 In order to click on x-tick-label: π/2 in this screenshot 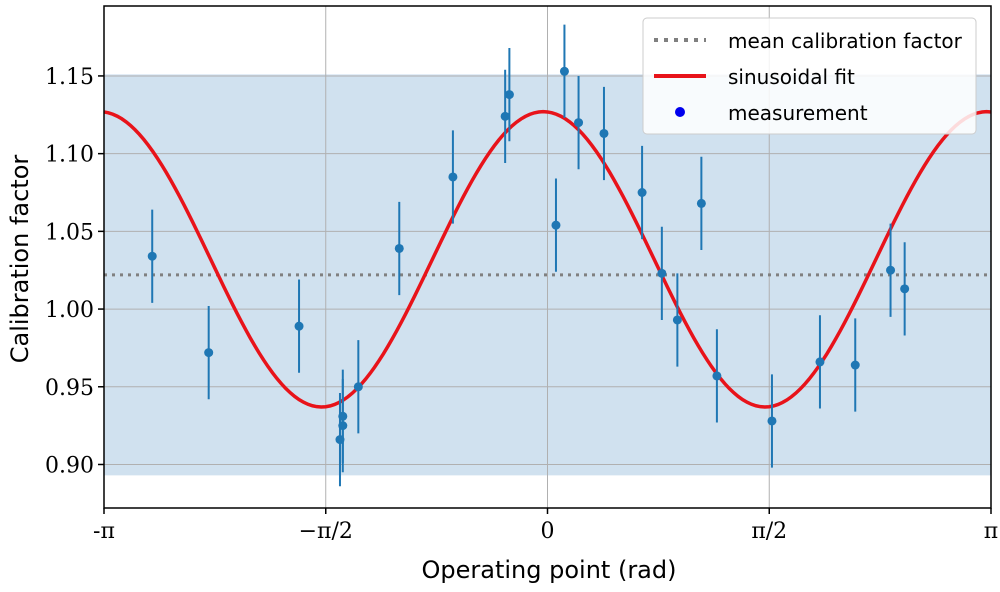, I will do `click(769, 531)`.